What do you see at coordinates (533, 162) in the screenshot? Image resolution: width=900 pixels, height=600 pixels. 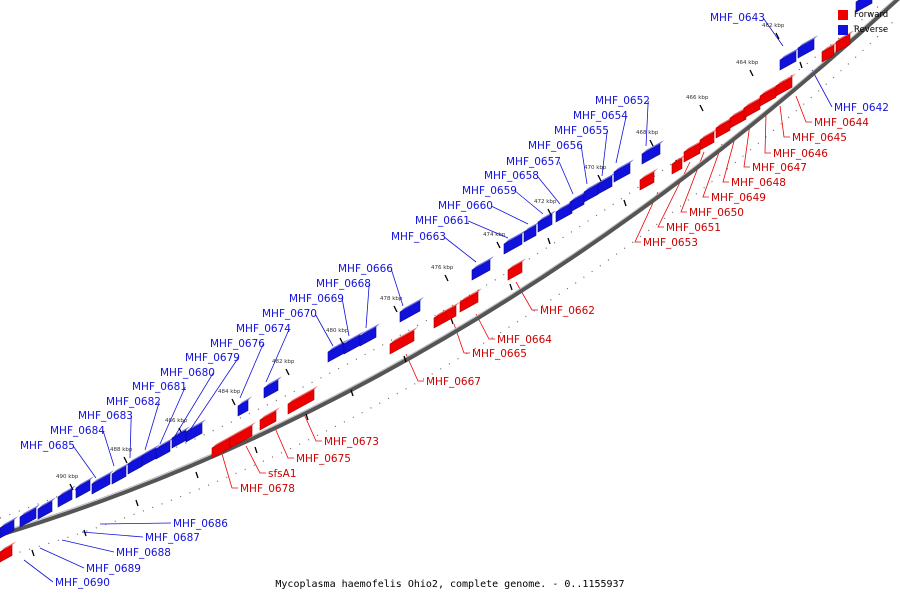 I see `reverse-gene-label: MHF_0657` at bounding box center [533, 162].